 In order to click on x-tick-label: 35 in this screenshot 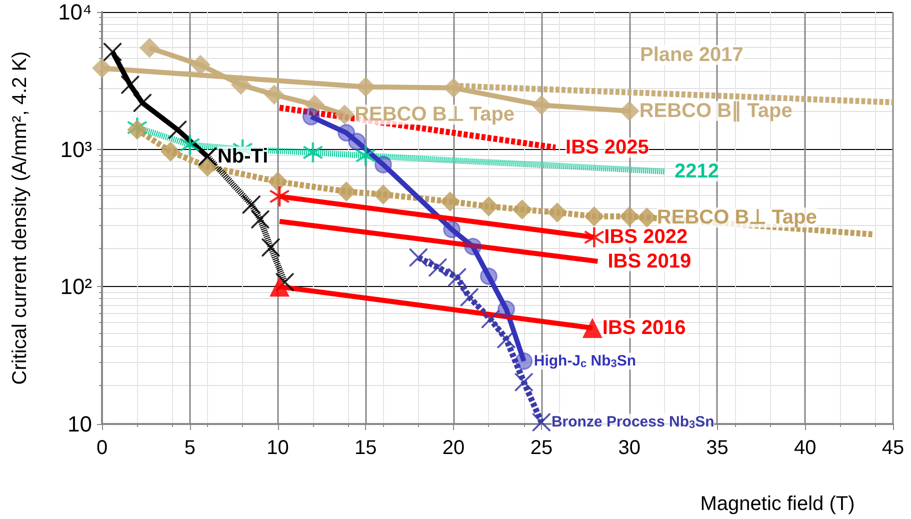, I will do `click(717, 448)`.